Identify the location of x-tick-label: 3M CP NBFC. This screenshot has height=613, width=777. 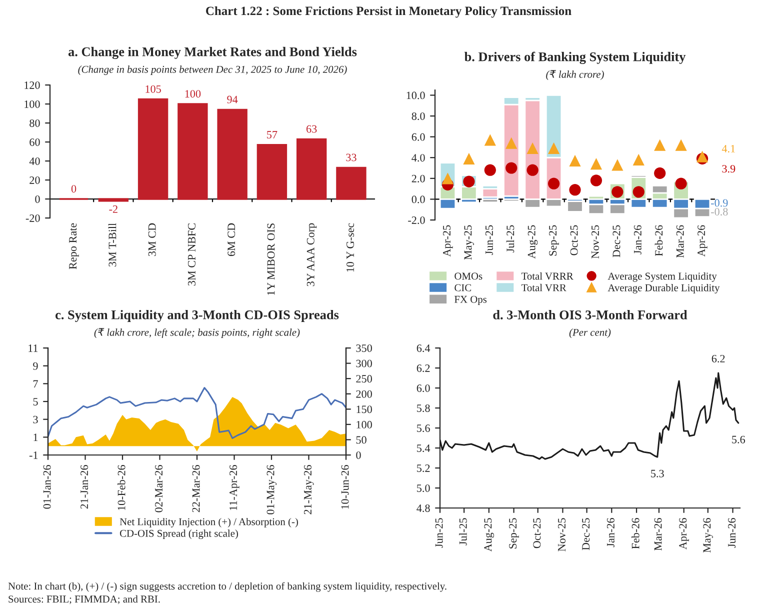
(192, 254).